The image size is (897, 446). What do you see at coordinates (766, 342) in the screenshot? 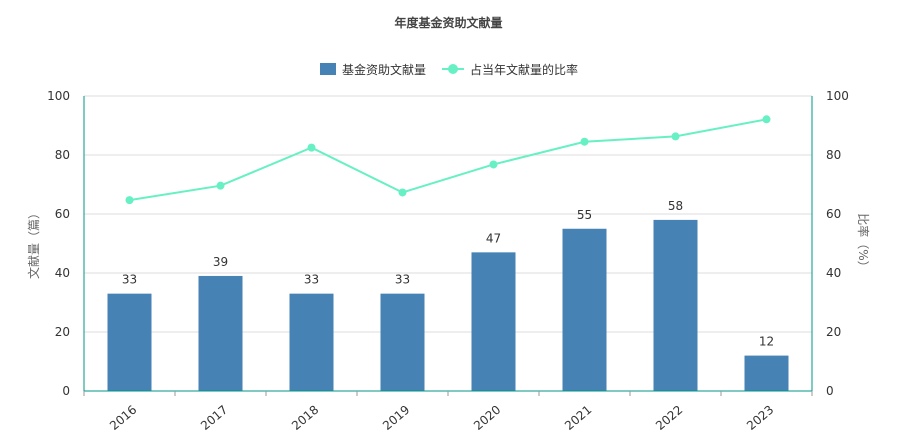
I see `bar-value-label: 12` at bounding box center [766, 342].